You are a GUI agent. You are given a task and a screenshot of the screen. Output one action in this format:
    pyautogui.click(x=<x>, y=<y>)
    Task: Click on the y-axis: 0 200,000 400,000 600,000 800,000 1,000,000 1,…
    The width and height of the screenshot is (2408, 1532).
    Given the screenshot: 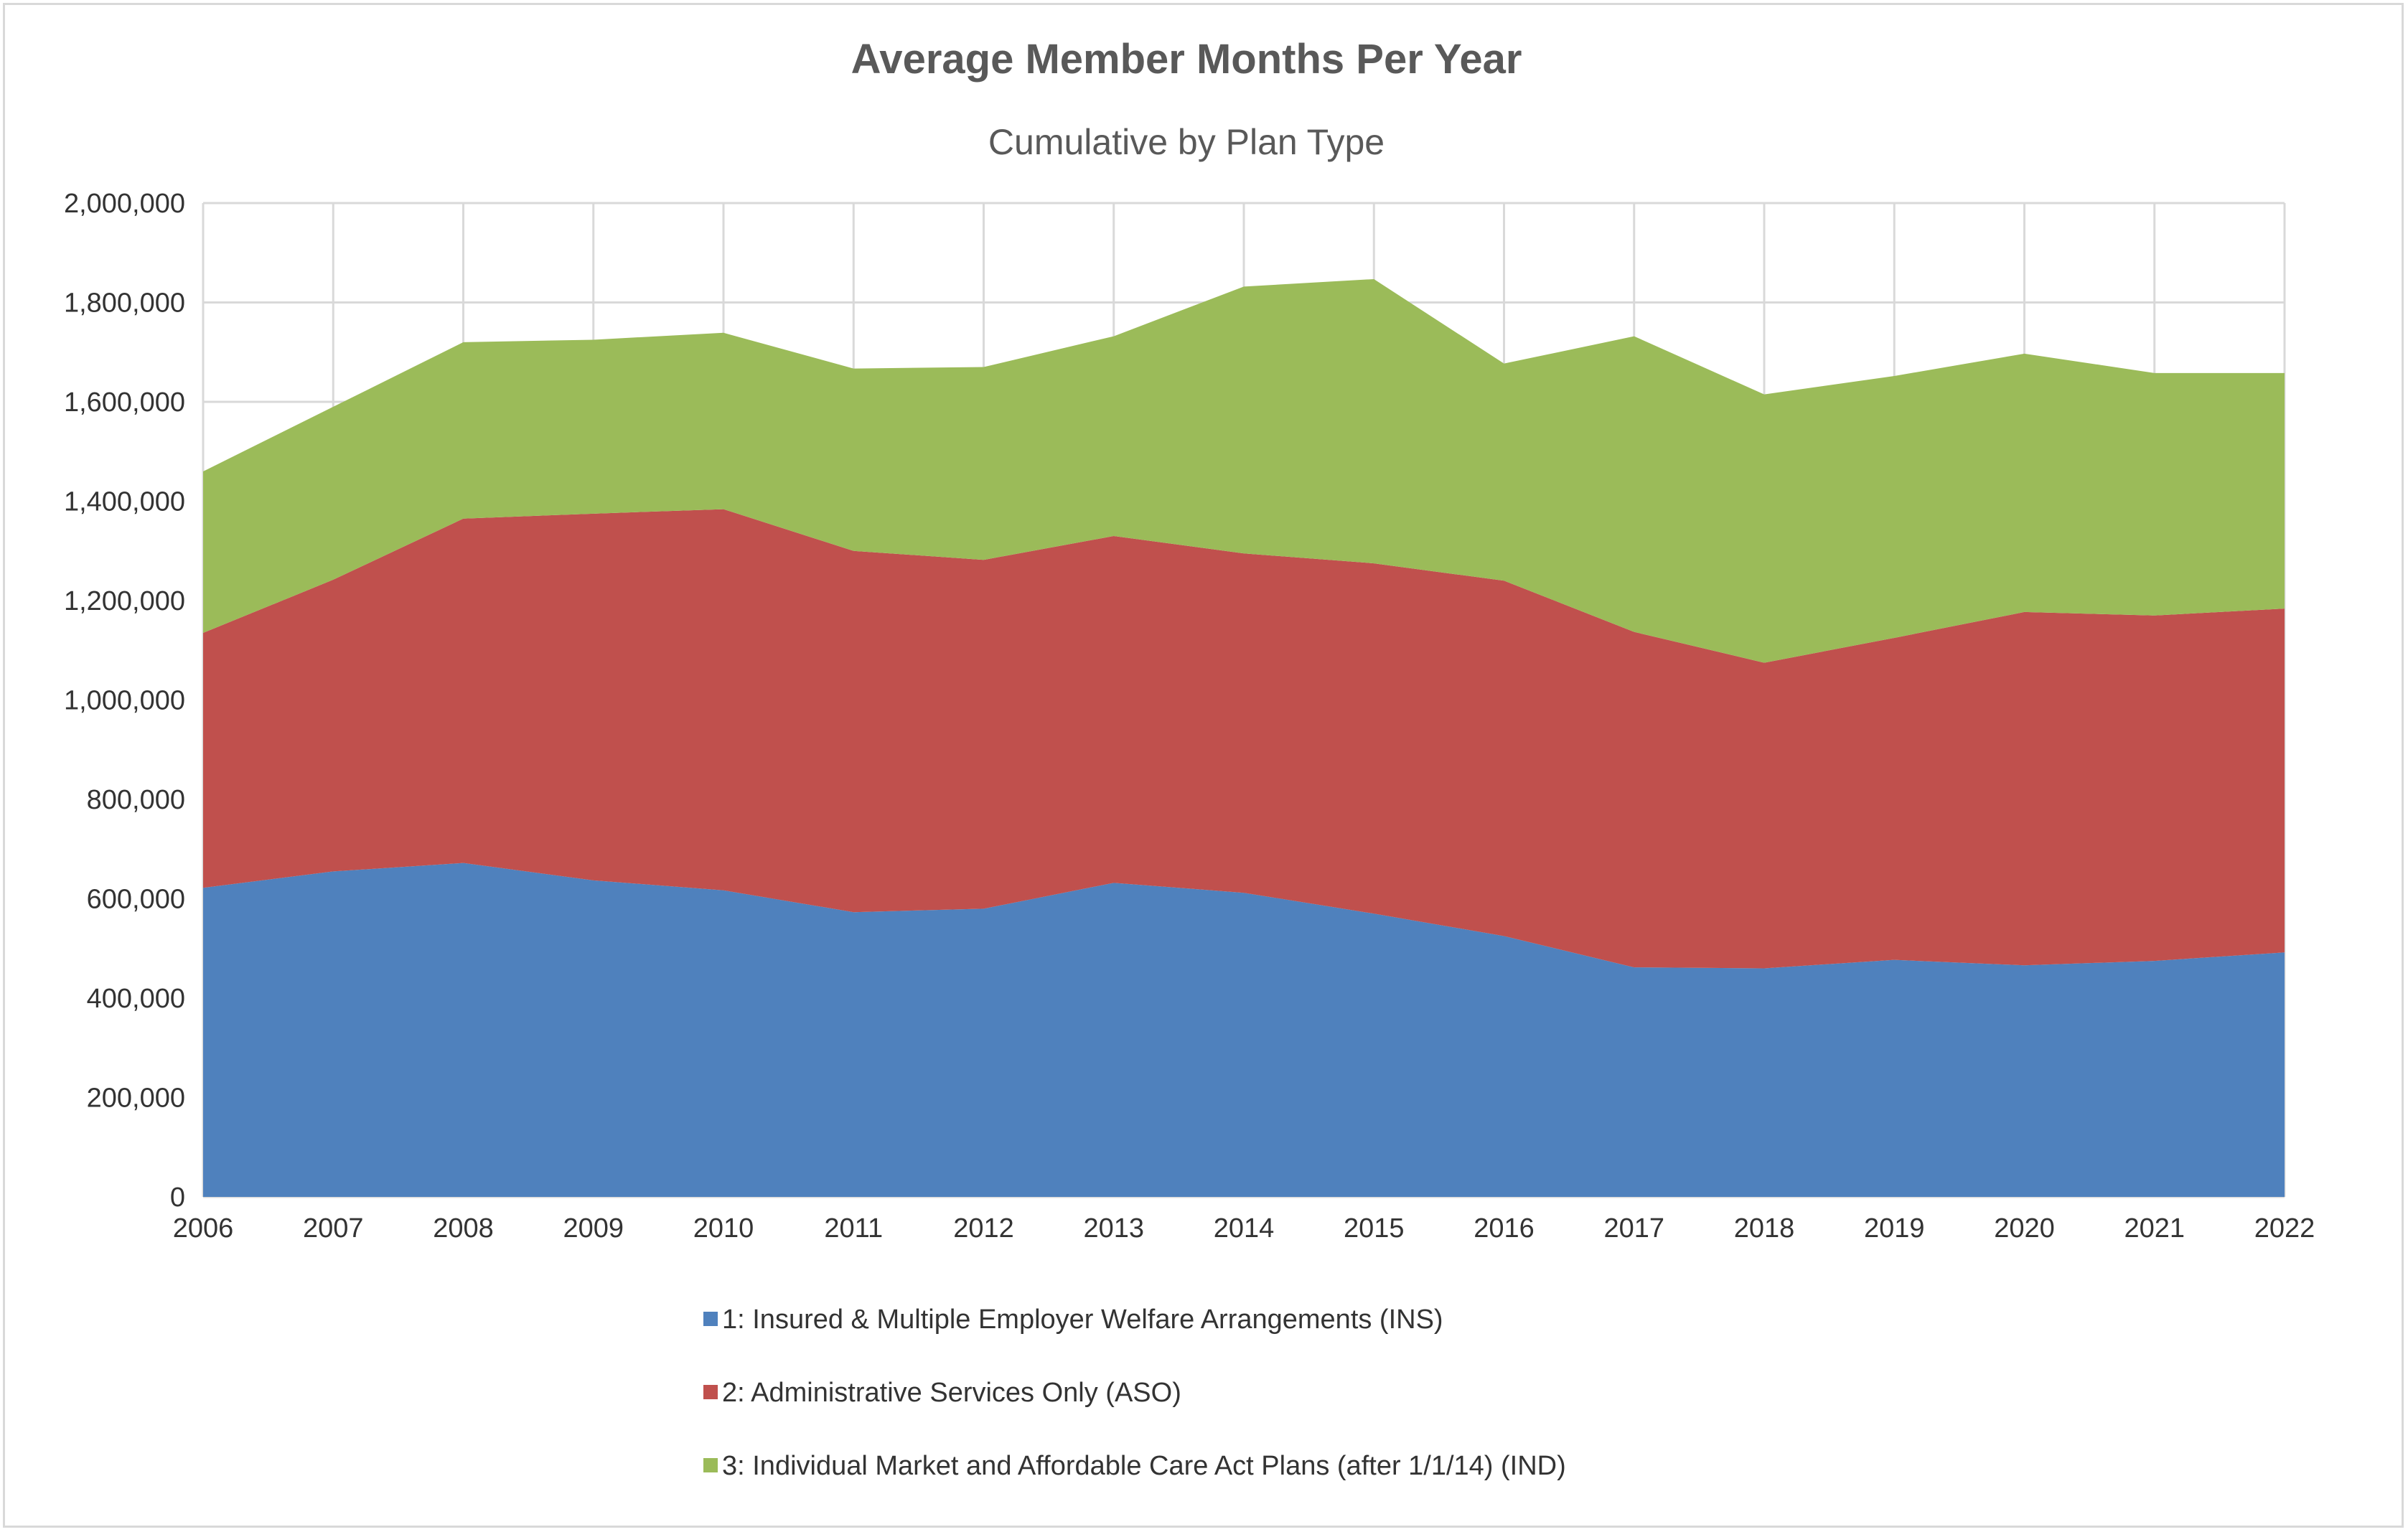 What is the action you would take?
    pyautogui.click(x=124, y=701)
    